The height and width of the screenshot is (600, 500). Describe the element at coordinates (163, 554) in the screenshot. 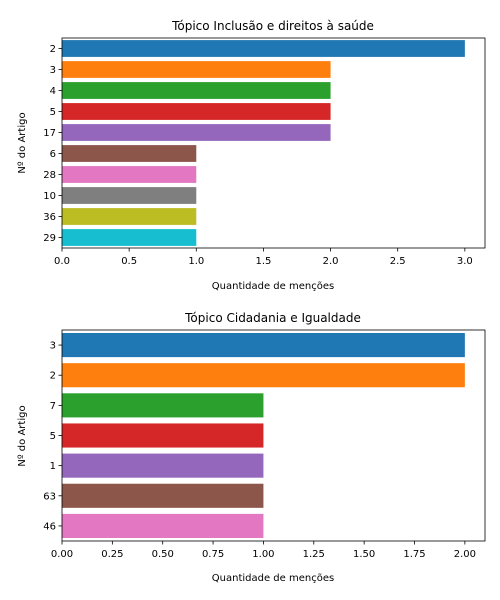

I see `x-tick-label: 0.50` at that location.